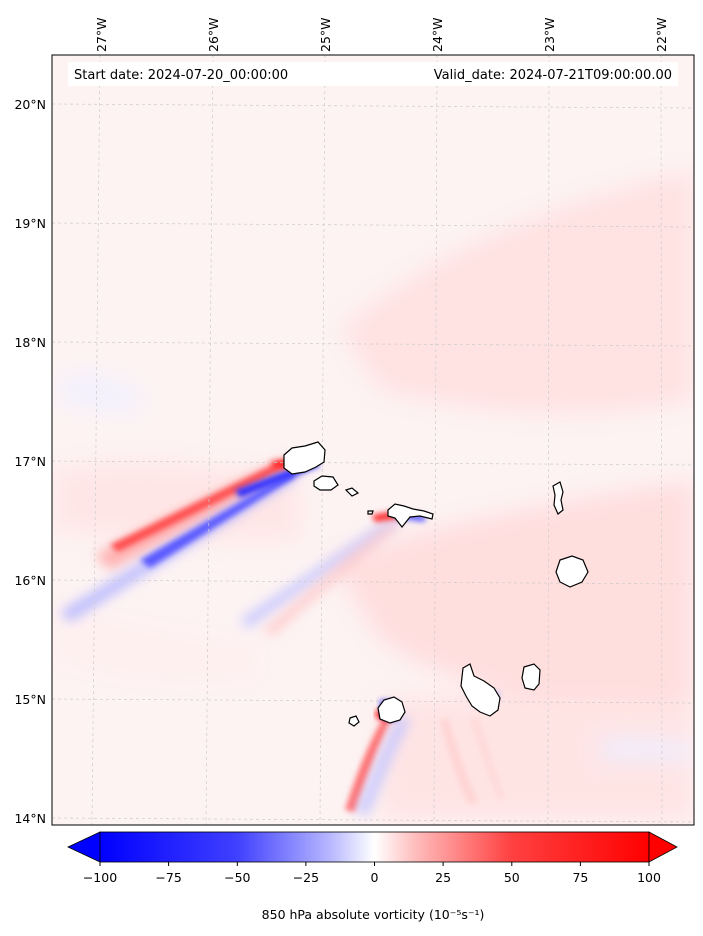 This screenshot has height=936, width=703. Describe the element at coordinates (326, 483) in the screenshot. I see `island-sao-vicente` at that location.